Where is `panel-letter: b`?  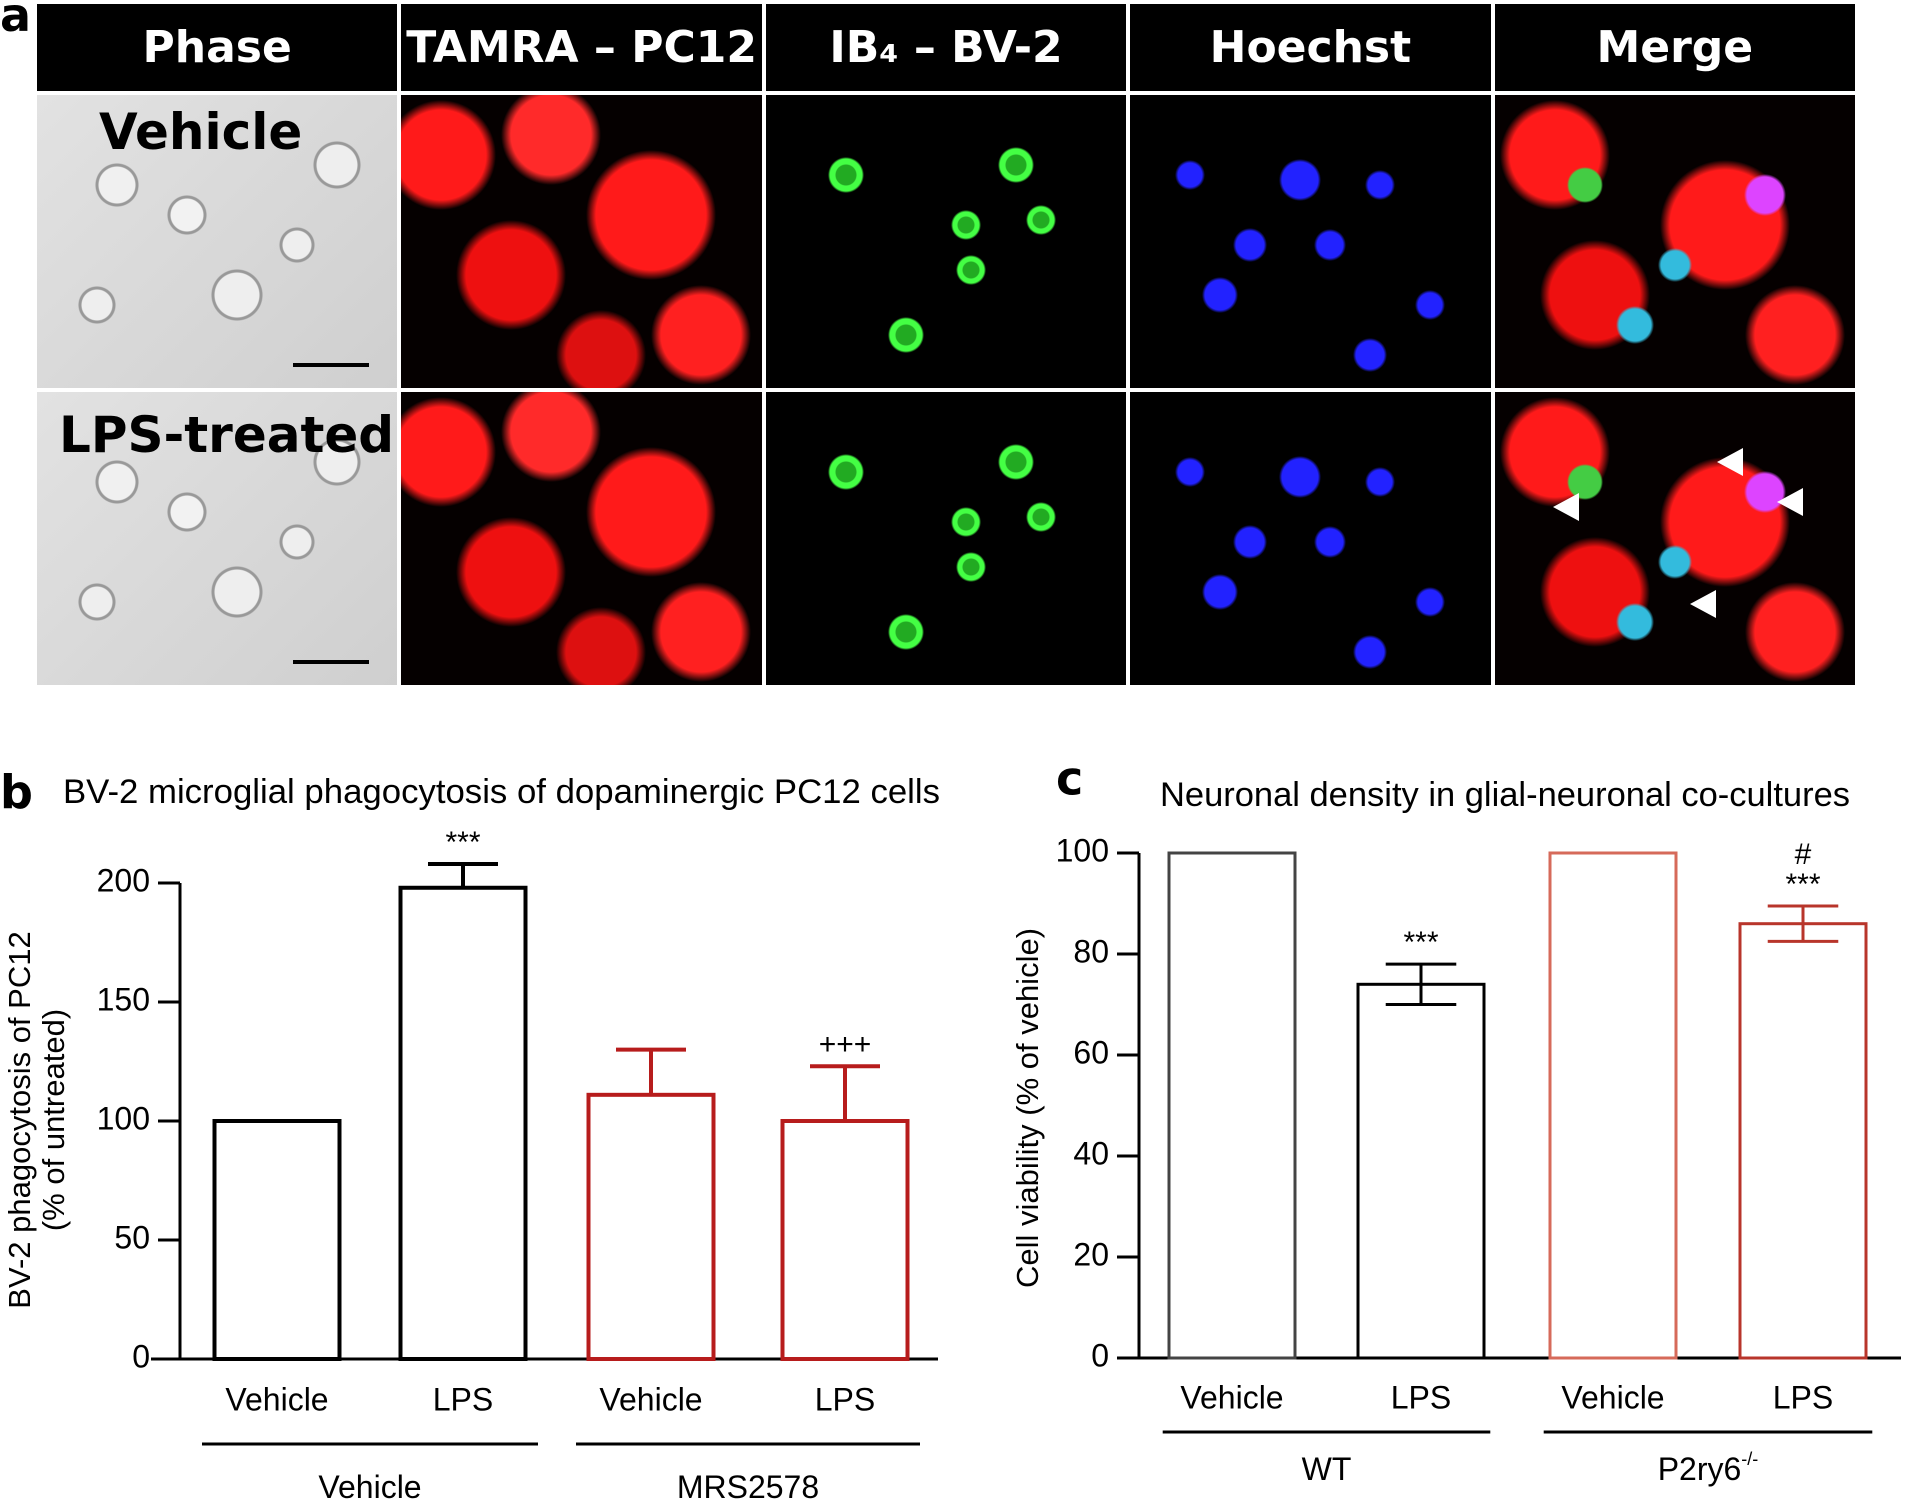 panel-letter: b is located at coordinates (16, 793).